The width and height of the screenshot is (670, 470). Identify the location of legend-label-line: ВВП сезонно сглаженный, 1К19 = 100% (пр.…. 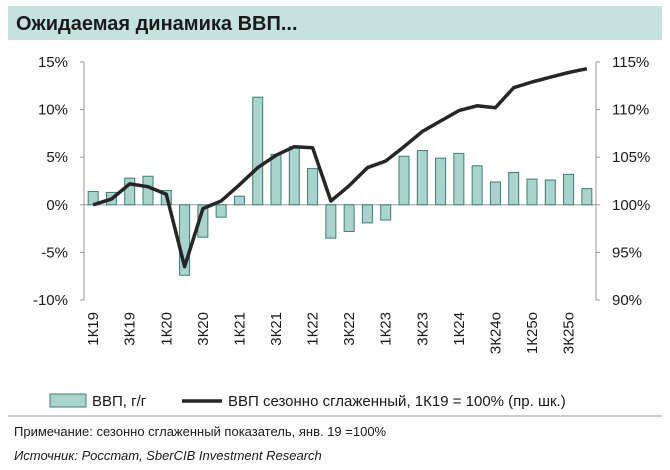
(397, 401).